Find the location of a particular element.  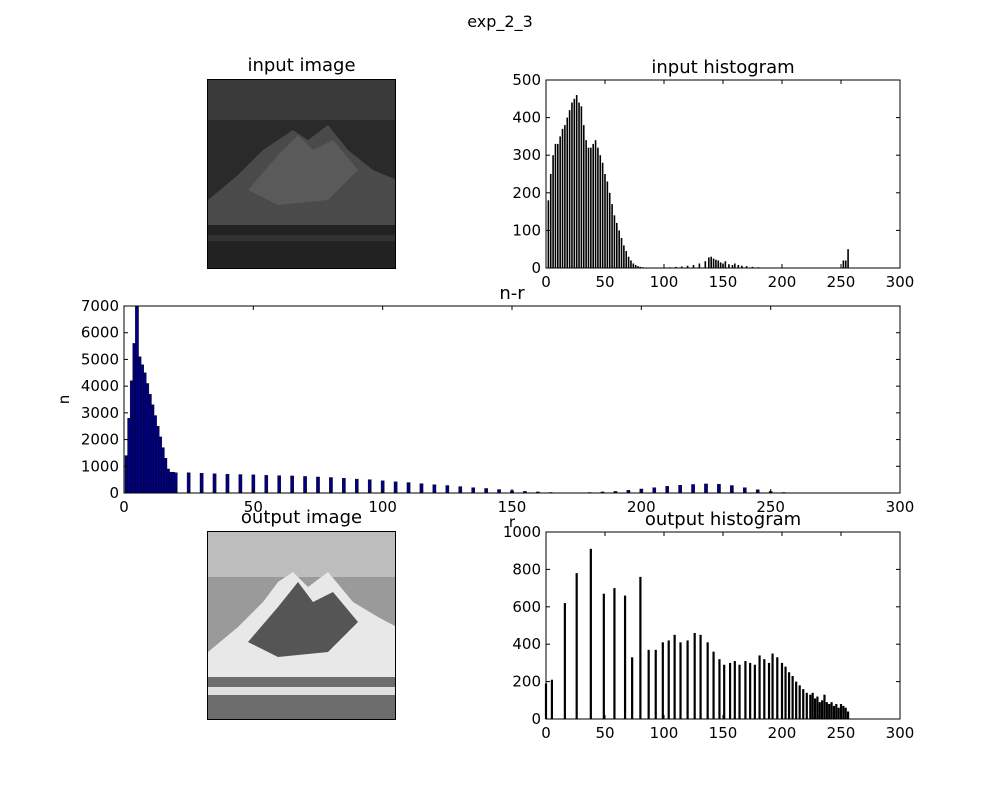

output_histogram-ytick-label: 800 is located at coordinates (526, 569).